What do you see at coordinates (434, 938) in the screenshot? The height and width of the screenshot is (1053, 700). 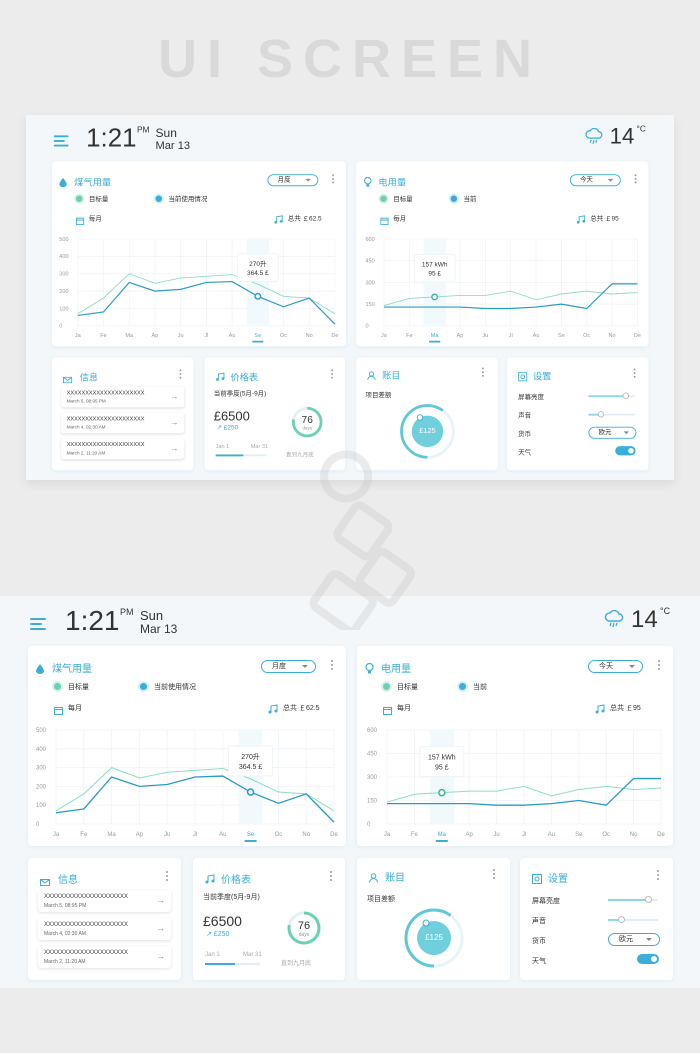 I see `balance-ring-fill` at bounding box center [434, 938].